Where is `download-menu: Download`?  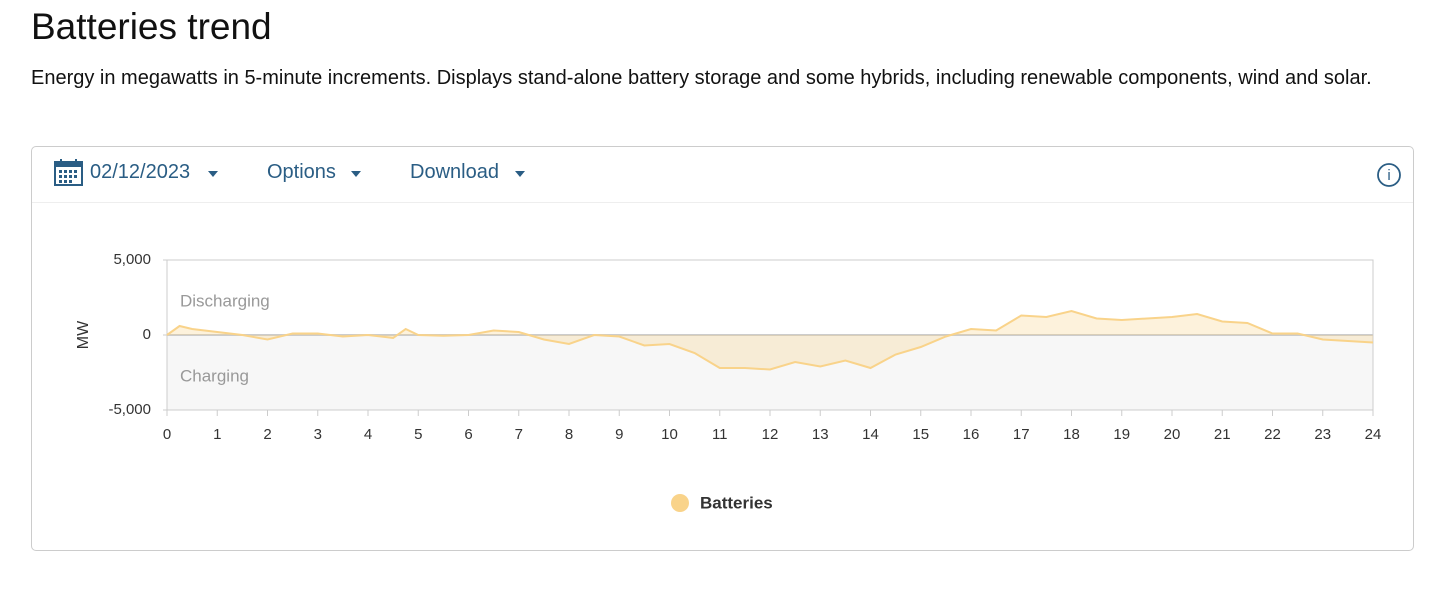 download-menu: Download is located at coordinates (454, 172).